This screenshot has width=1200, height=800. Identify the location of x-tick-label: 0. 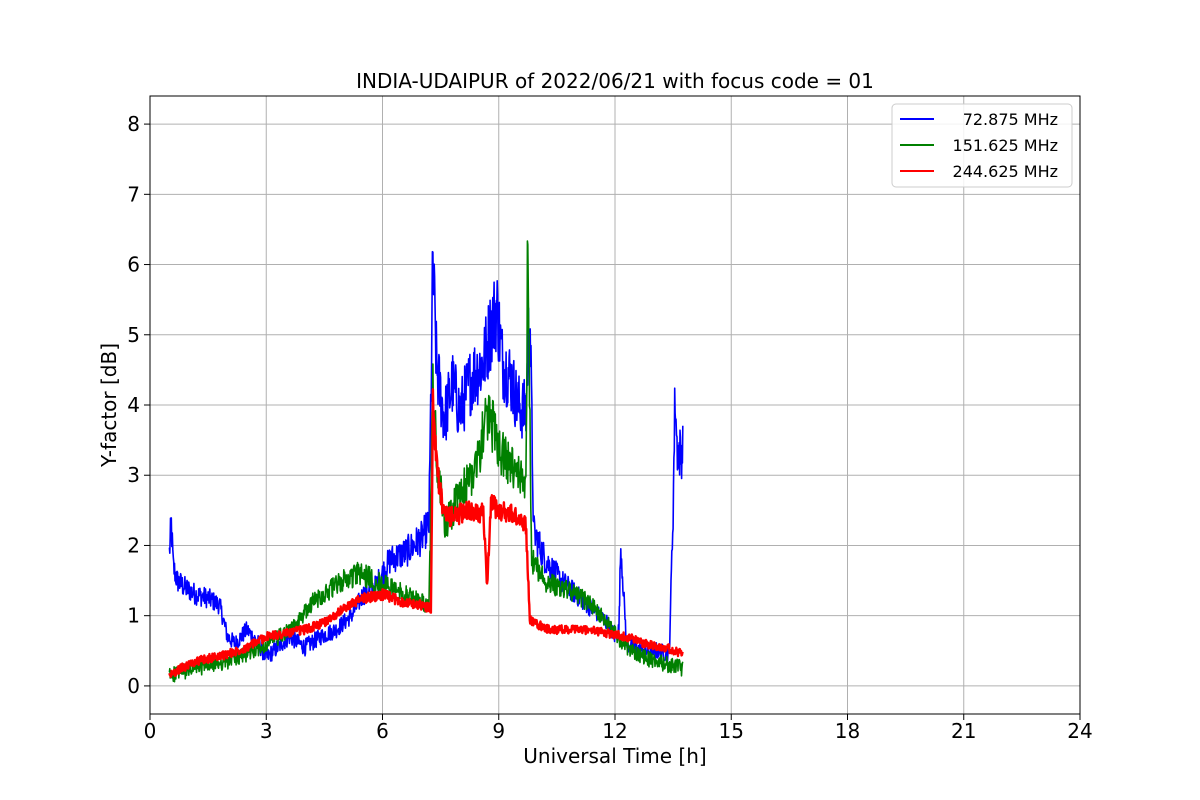
(150, 731).